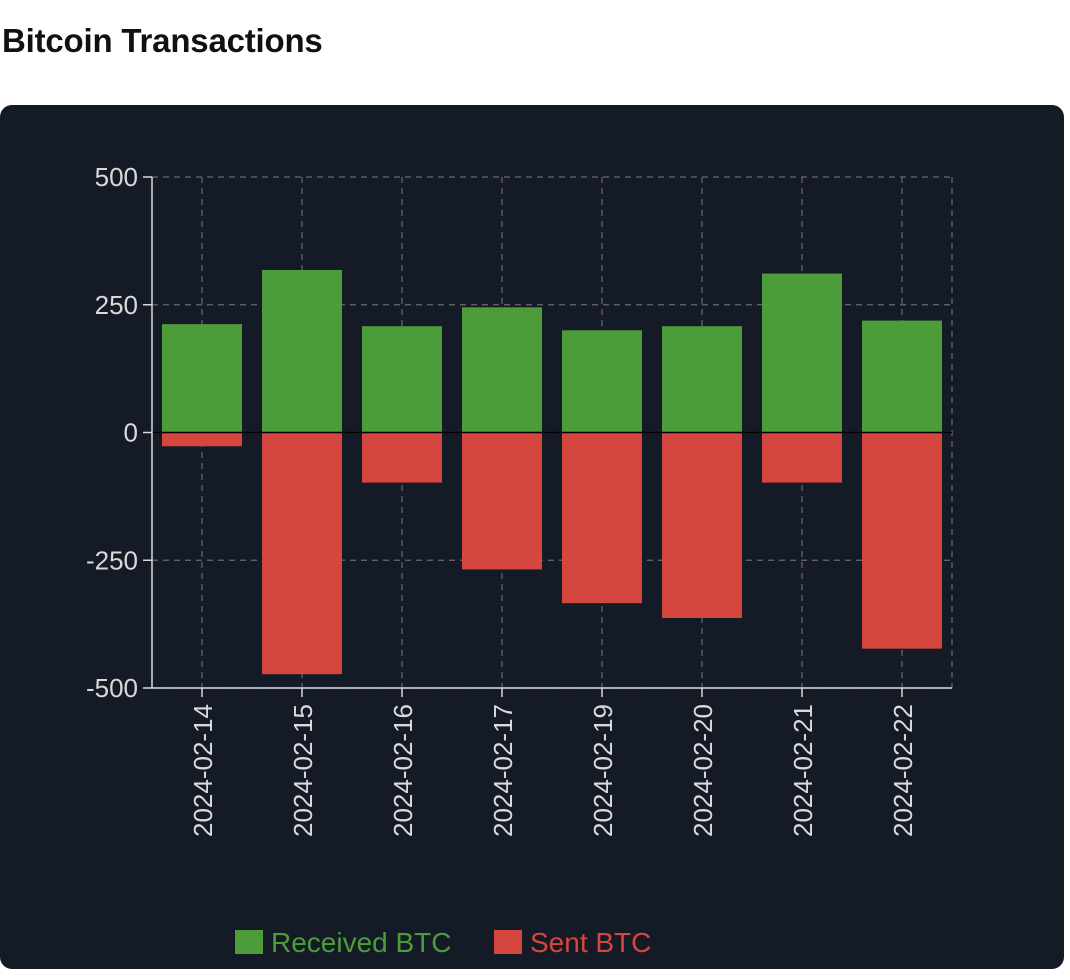  What do you see at coordinates (803, 770) in the screenshot?
I see `x-tick-label: 2024-02-21` at bounding box center [803, 770].